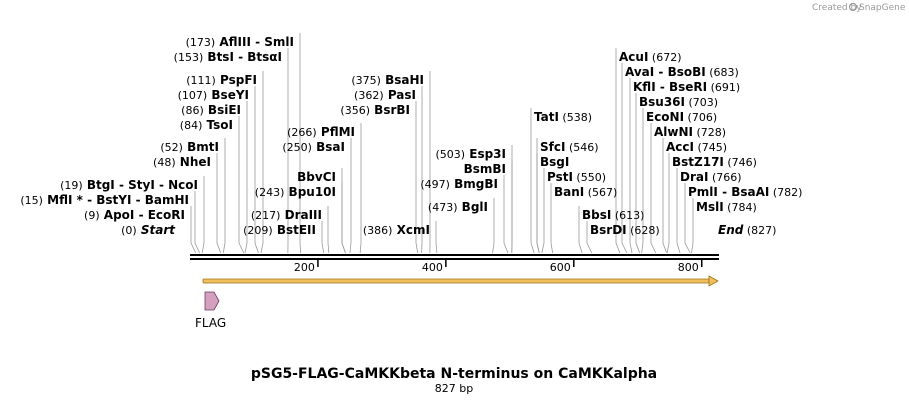  I want to click on site-position: (703), so click(701, 102).